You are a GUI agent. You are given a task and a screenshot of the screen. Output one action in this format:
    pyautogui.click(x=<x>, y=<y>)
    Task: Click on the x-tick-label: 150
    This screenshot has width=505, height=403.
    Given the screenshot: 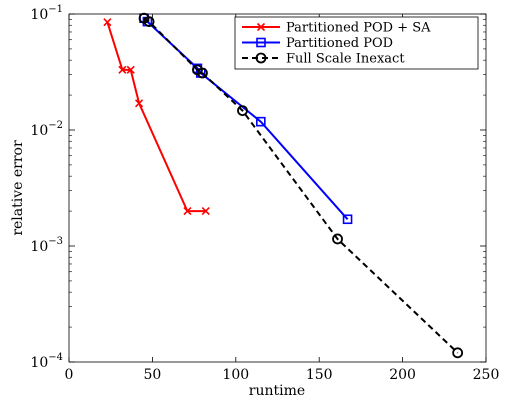 What is the action you would take?
    pyautogui.click(x=319, y=375)
    